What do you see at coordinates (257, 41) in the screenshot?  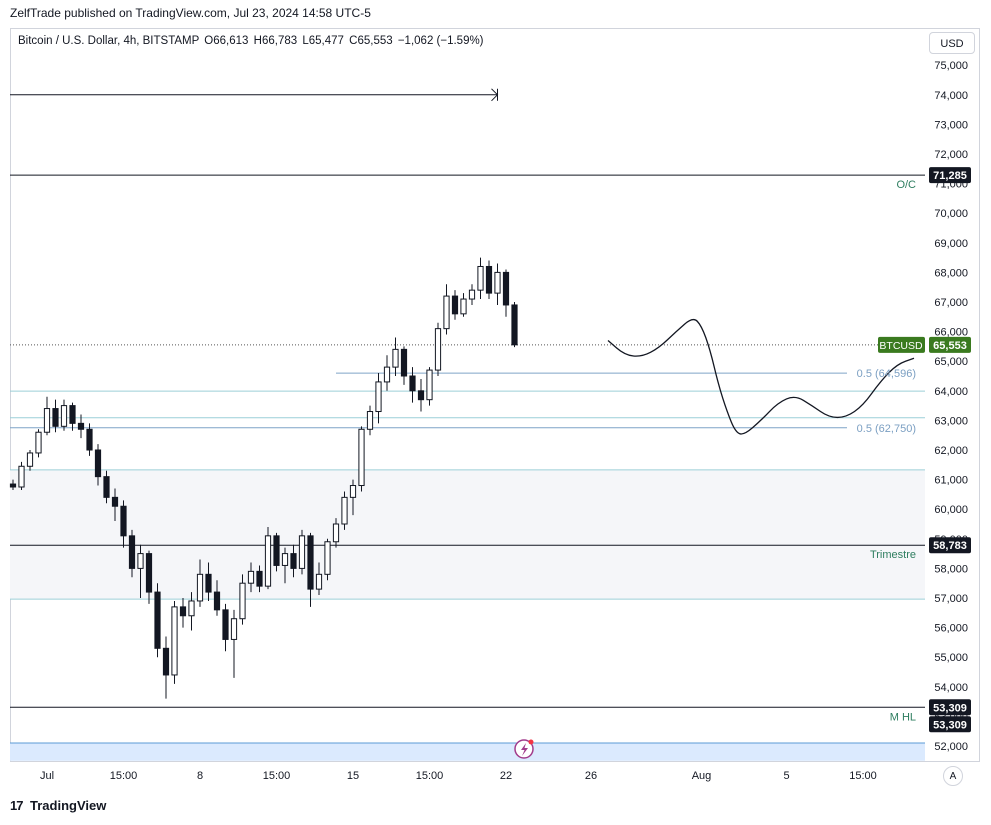 I see `legend-high-label: H` at bounding box center [257, 41].